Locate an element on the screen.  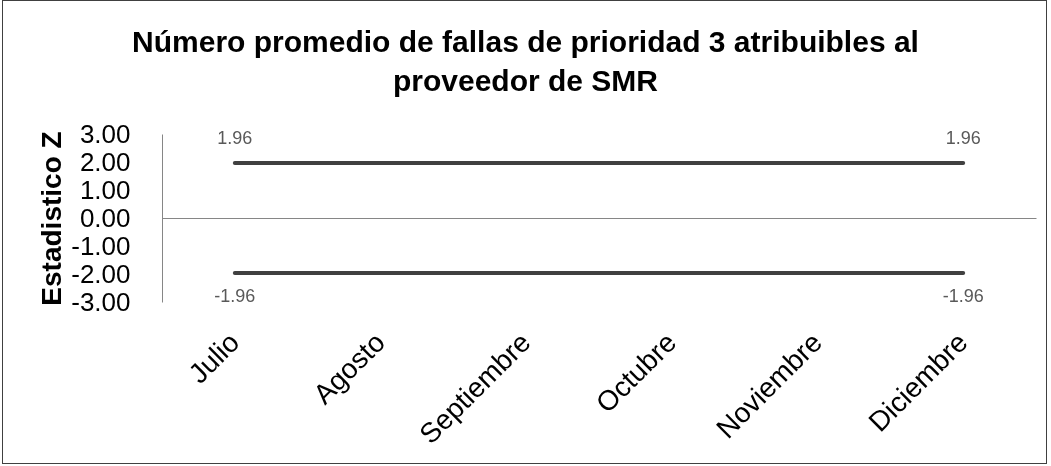
chart-title: Número promedio de fallas de prioridad 3 atribuibles al proveedor de SMR is located at coordinates (525, 61).